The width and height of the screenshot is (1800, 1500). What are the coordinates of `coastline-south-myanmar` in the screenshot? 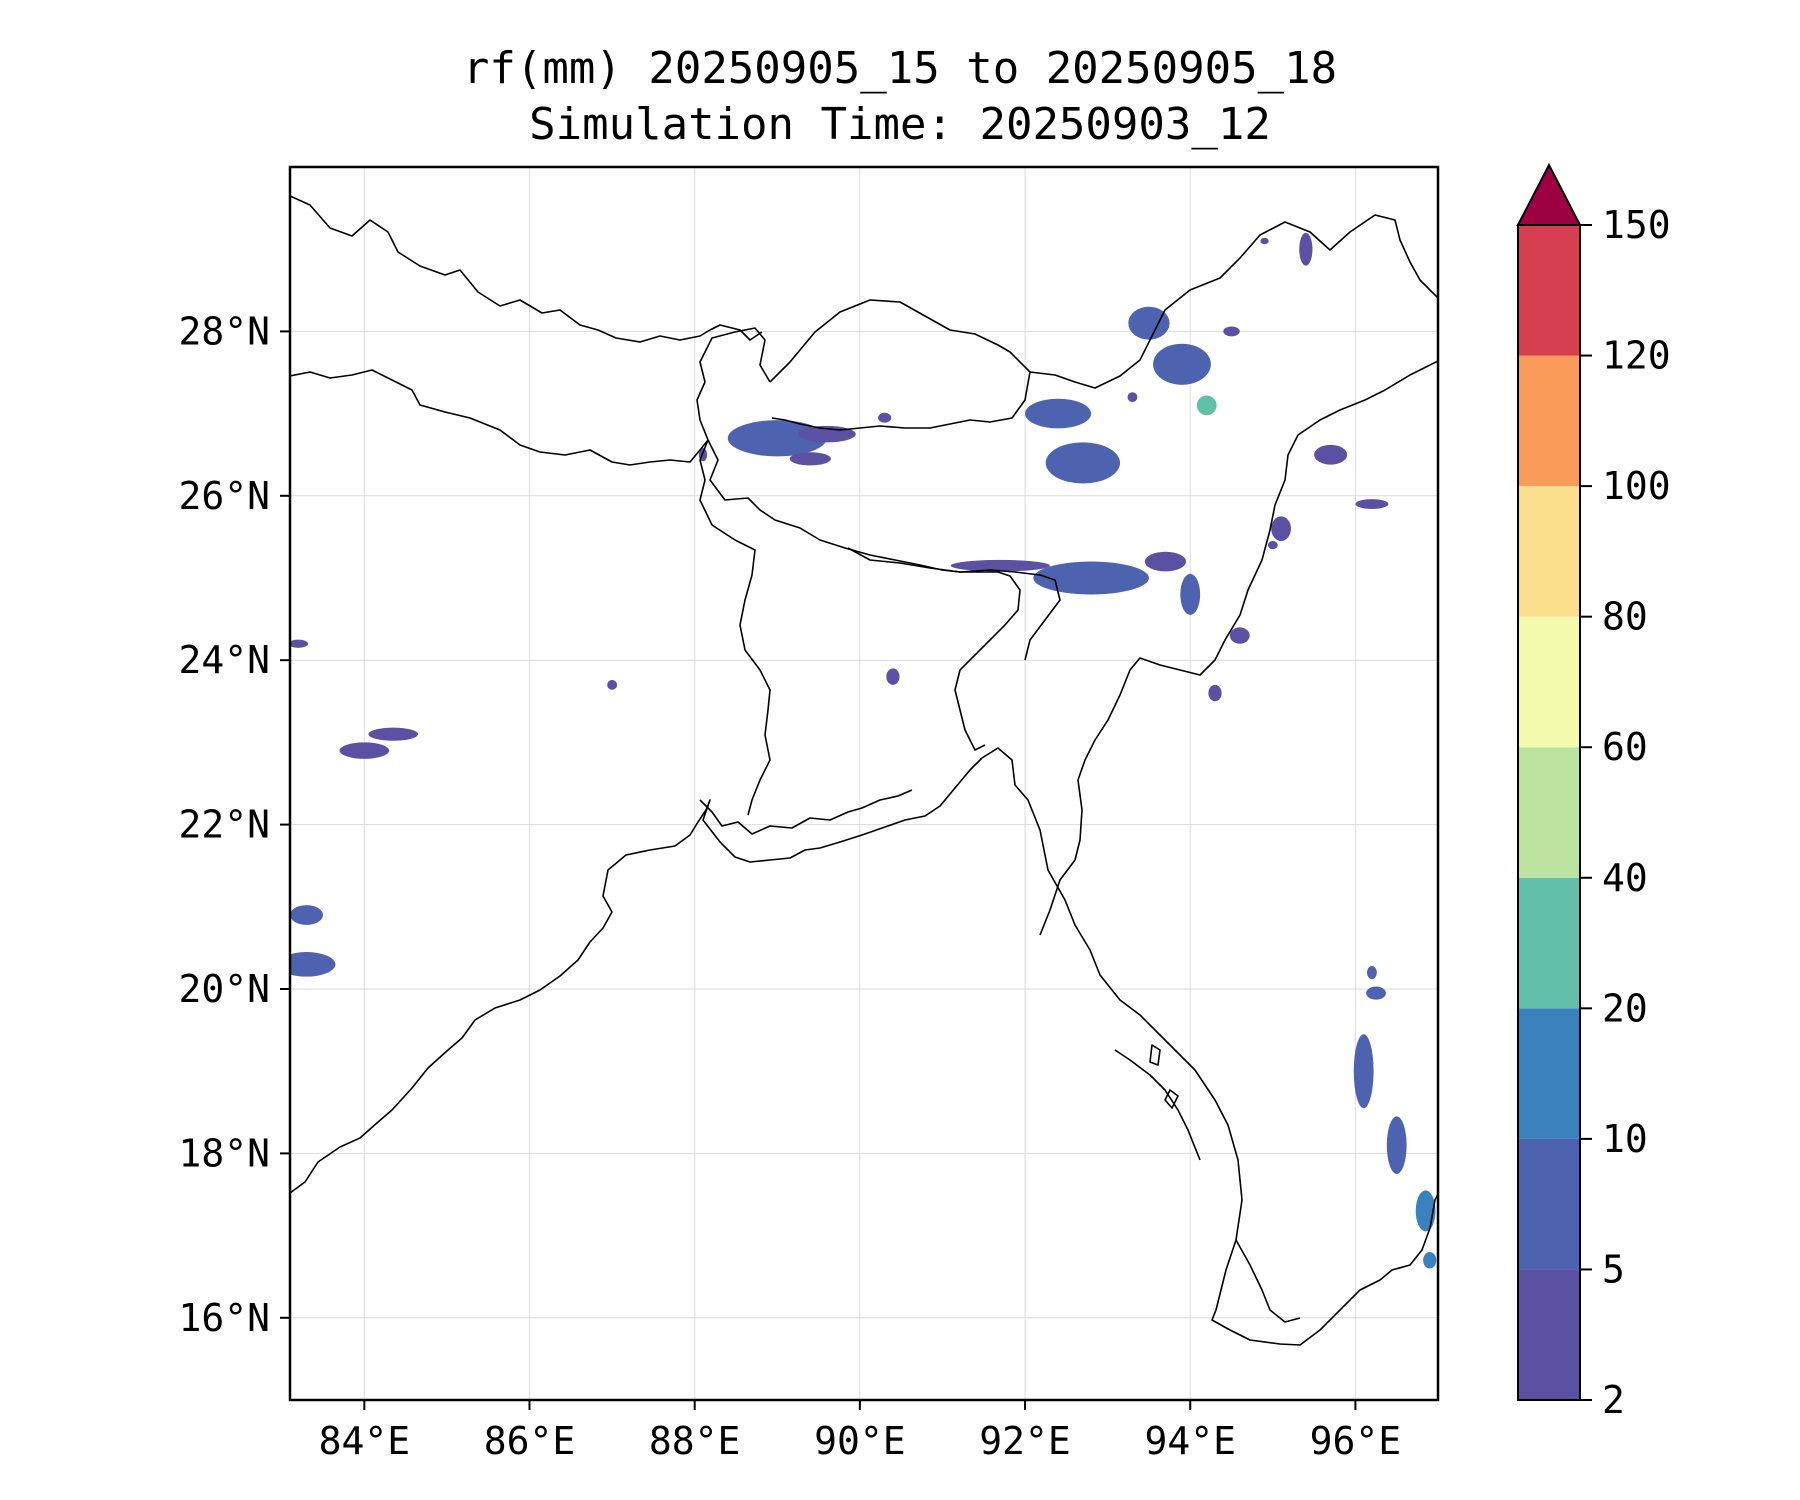 It's located at (1268, 1281).